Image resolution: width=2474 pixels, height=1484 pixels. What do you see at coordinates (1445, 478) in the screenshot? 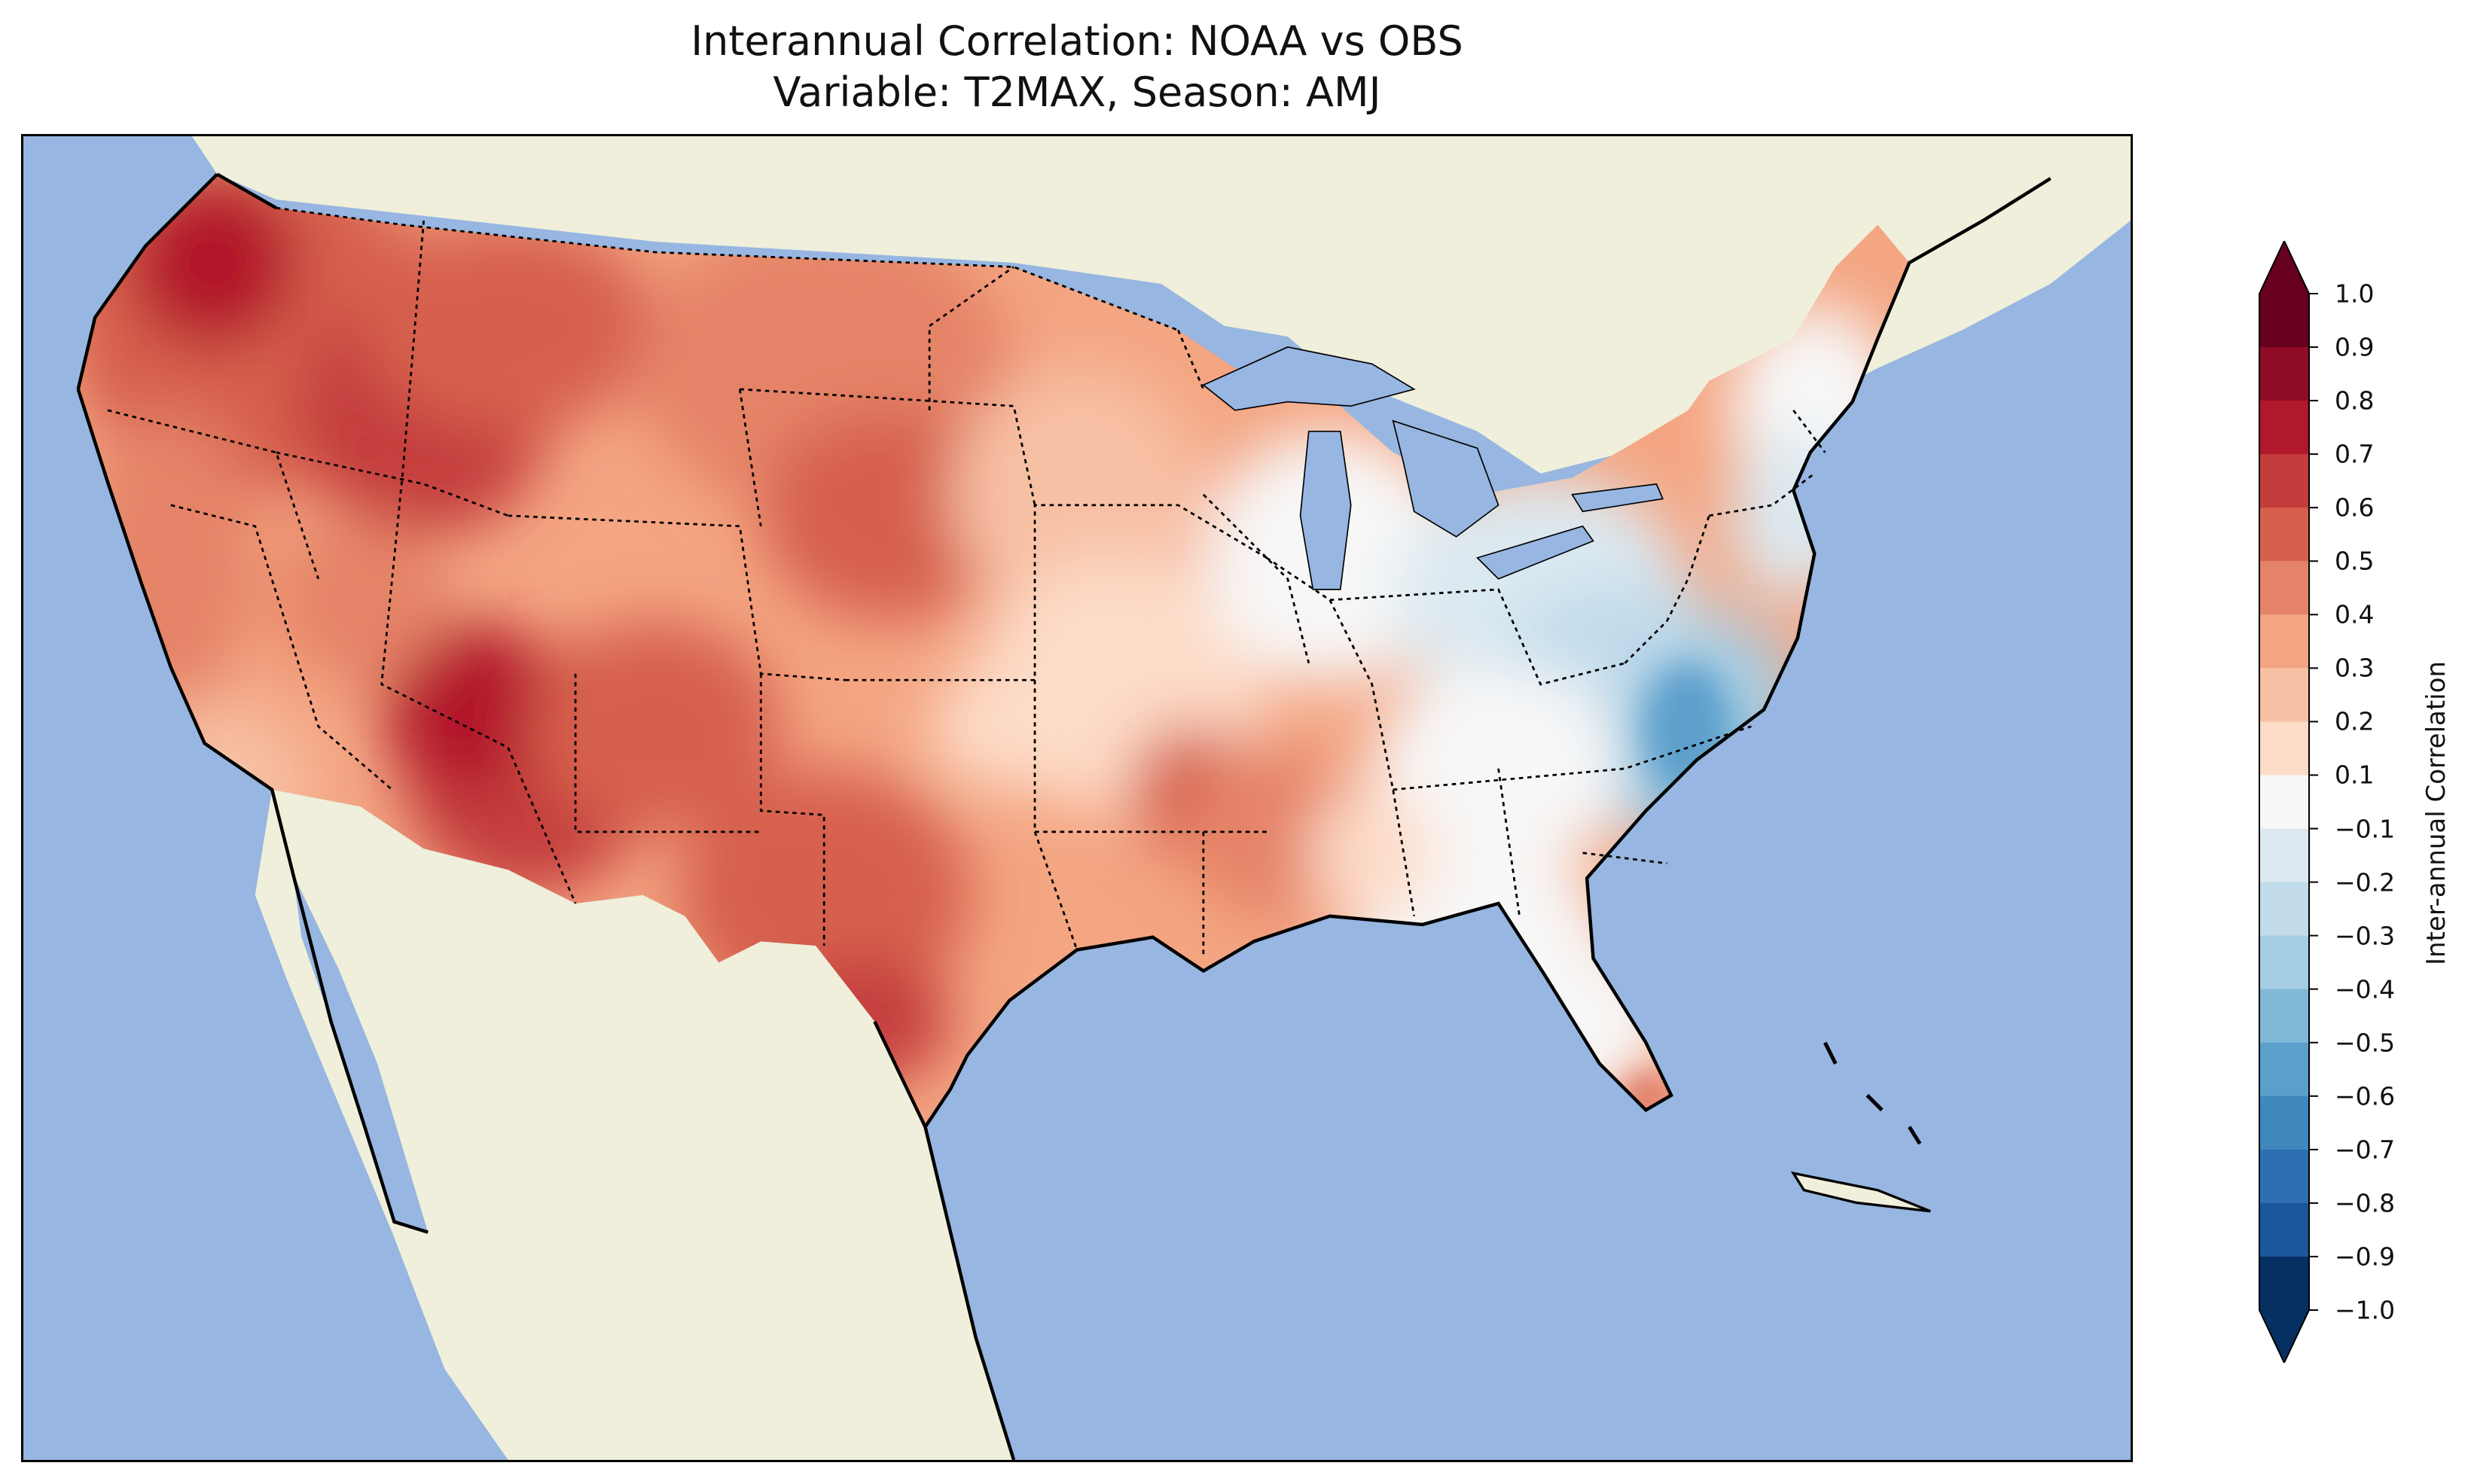
I see `lake-huron` at bounding box center [1445, 478].